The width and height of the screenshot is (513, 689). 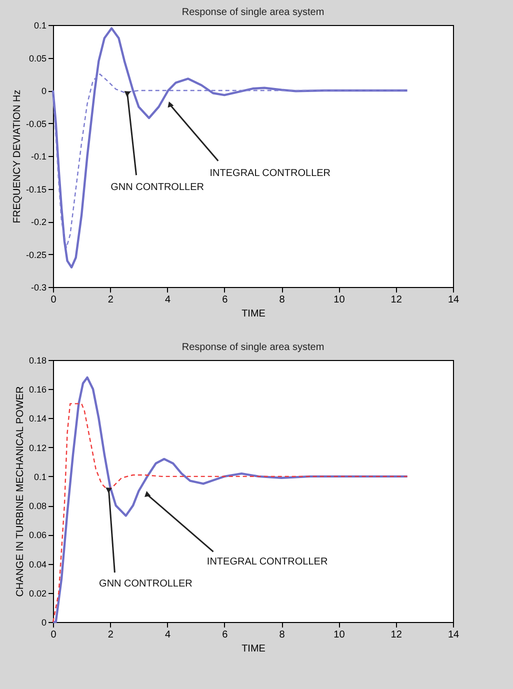 What do you see at coordinates (37, 535) in the screenshot?
I see `y-tick-label: 0.06` at bounding box center [37, 535].